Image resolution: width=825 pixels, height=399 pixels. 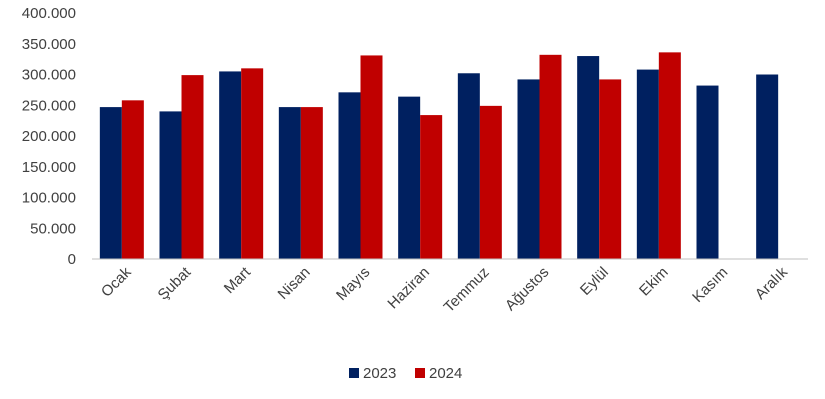 What do you see at coordinates (467, 290) in the screenshot?
I see `x-tick-label: Temmuz` at bounding box center [467, 290].